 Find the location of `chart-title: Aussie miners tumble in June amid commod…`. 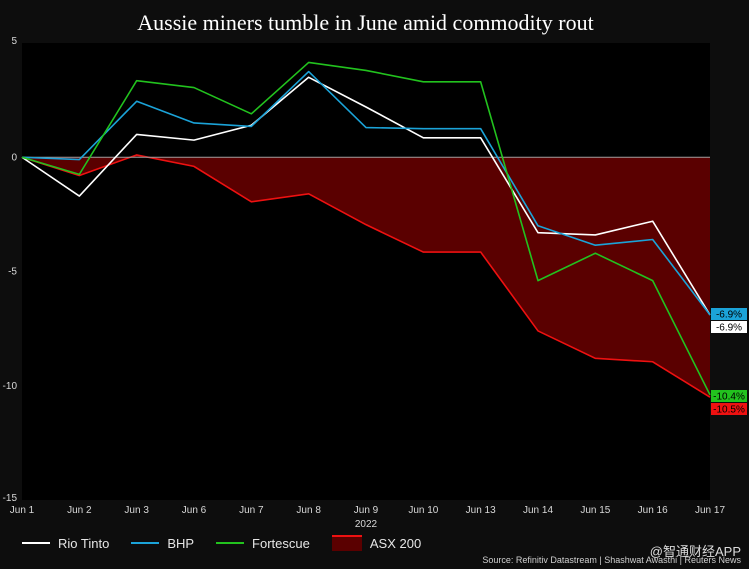

chart-title: Aussie miners tumble in June amid commod… is located at coordinates (365, 22).